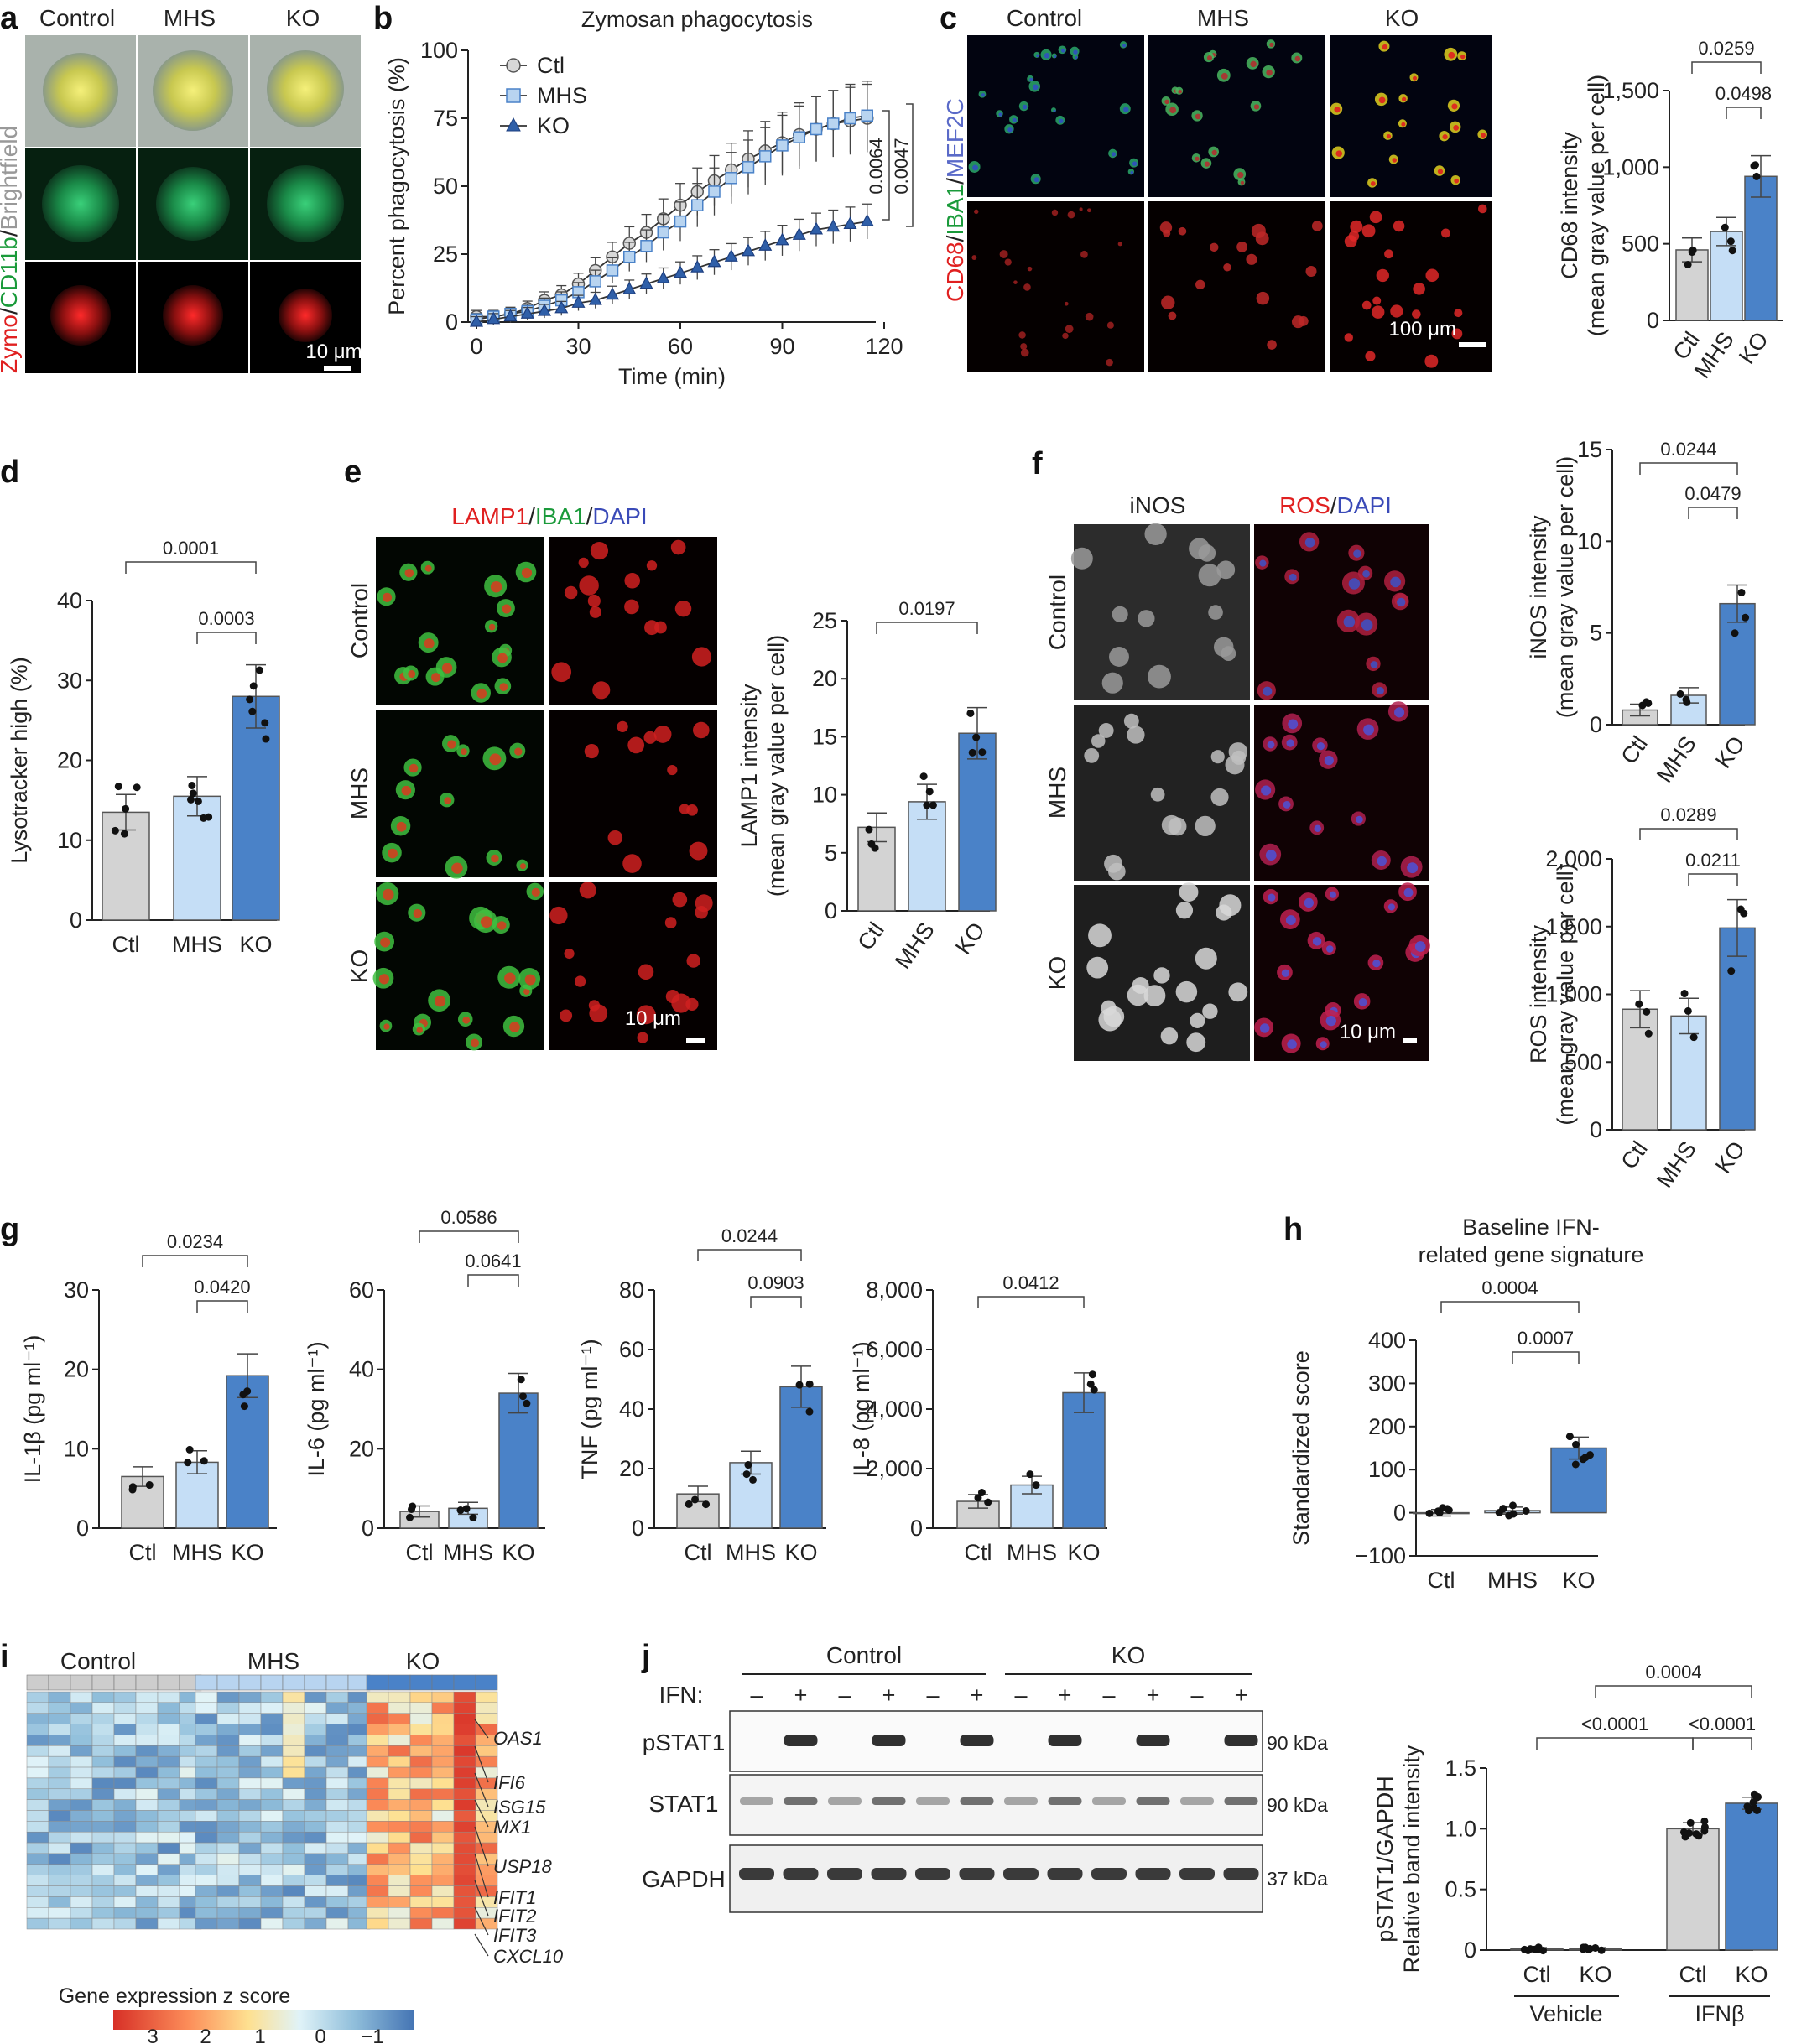 This screenshot has height=2044, width=1817. Describe the element at coordinates (697, 19) in the screenshot. I see `chart-b-title: Zymosan phagocytosis` at that location.